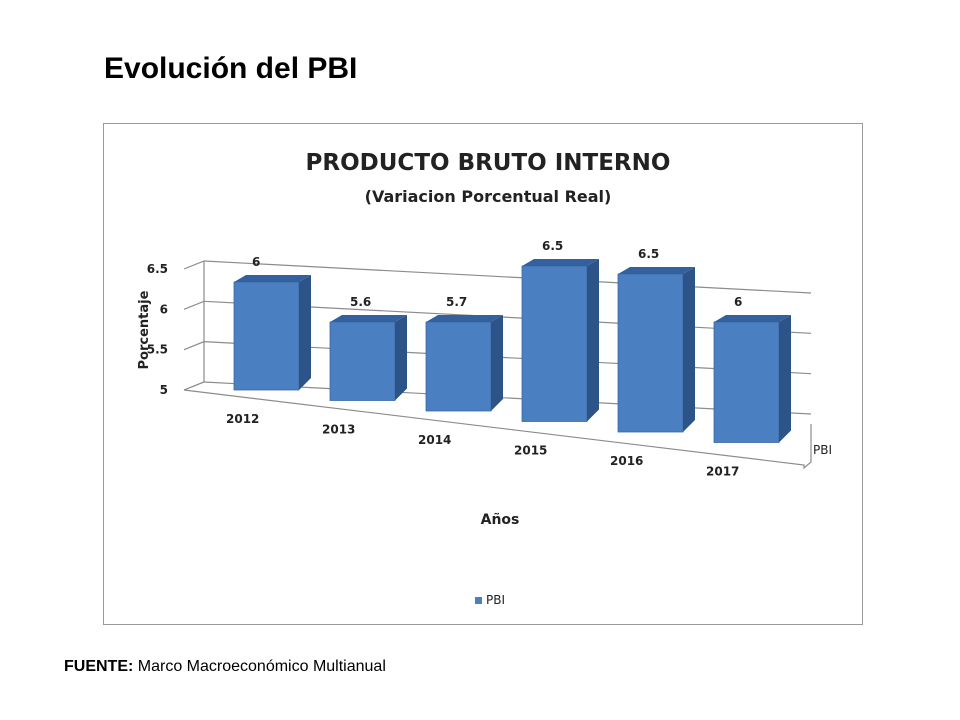 This screenshot has height=720, width=960. I want to click on source-note: FUENTE: Marco Macroeconómico Multianual, so click(225, 667).